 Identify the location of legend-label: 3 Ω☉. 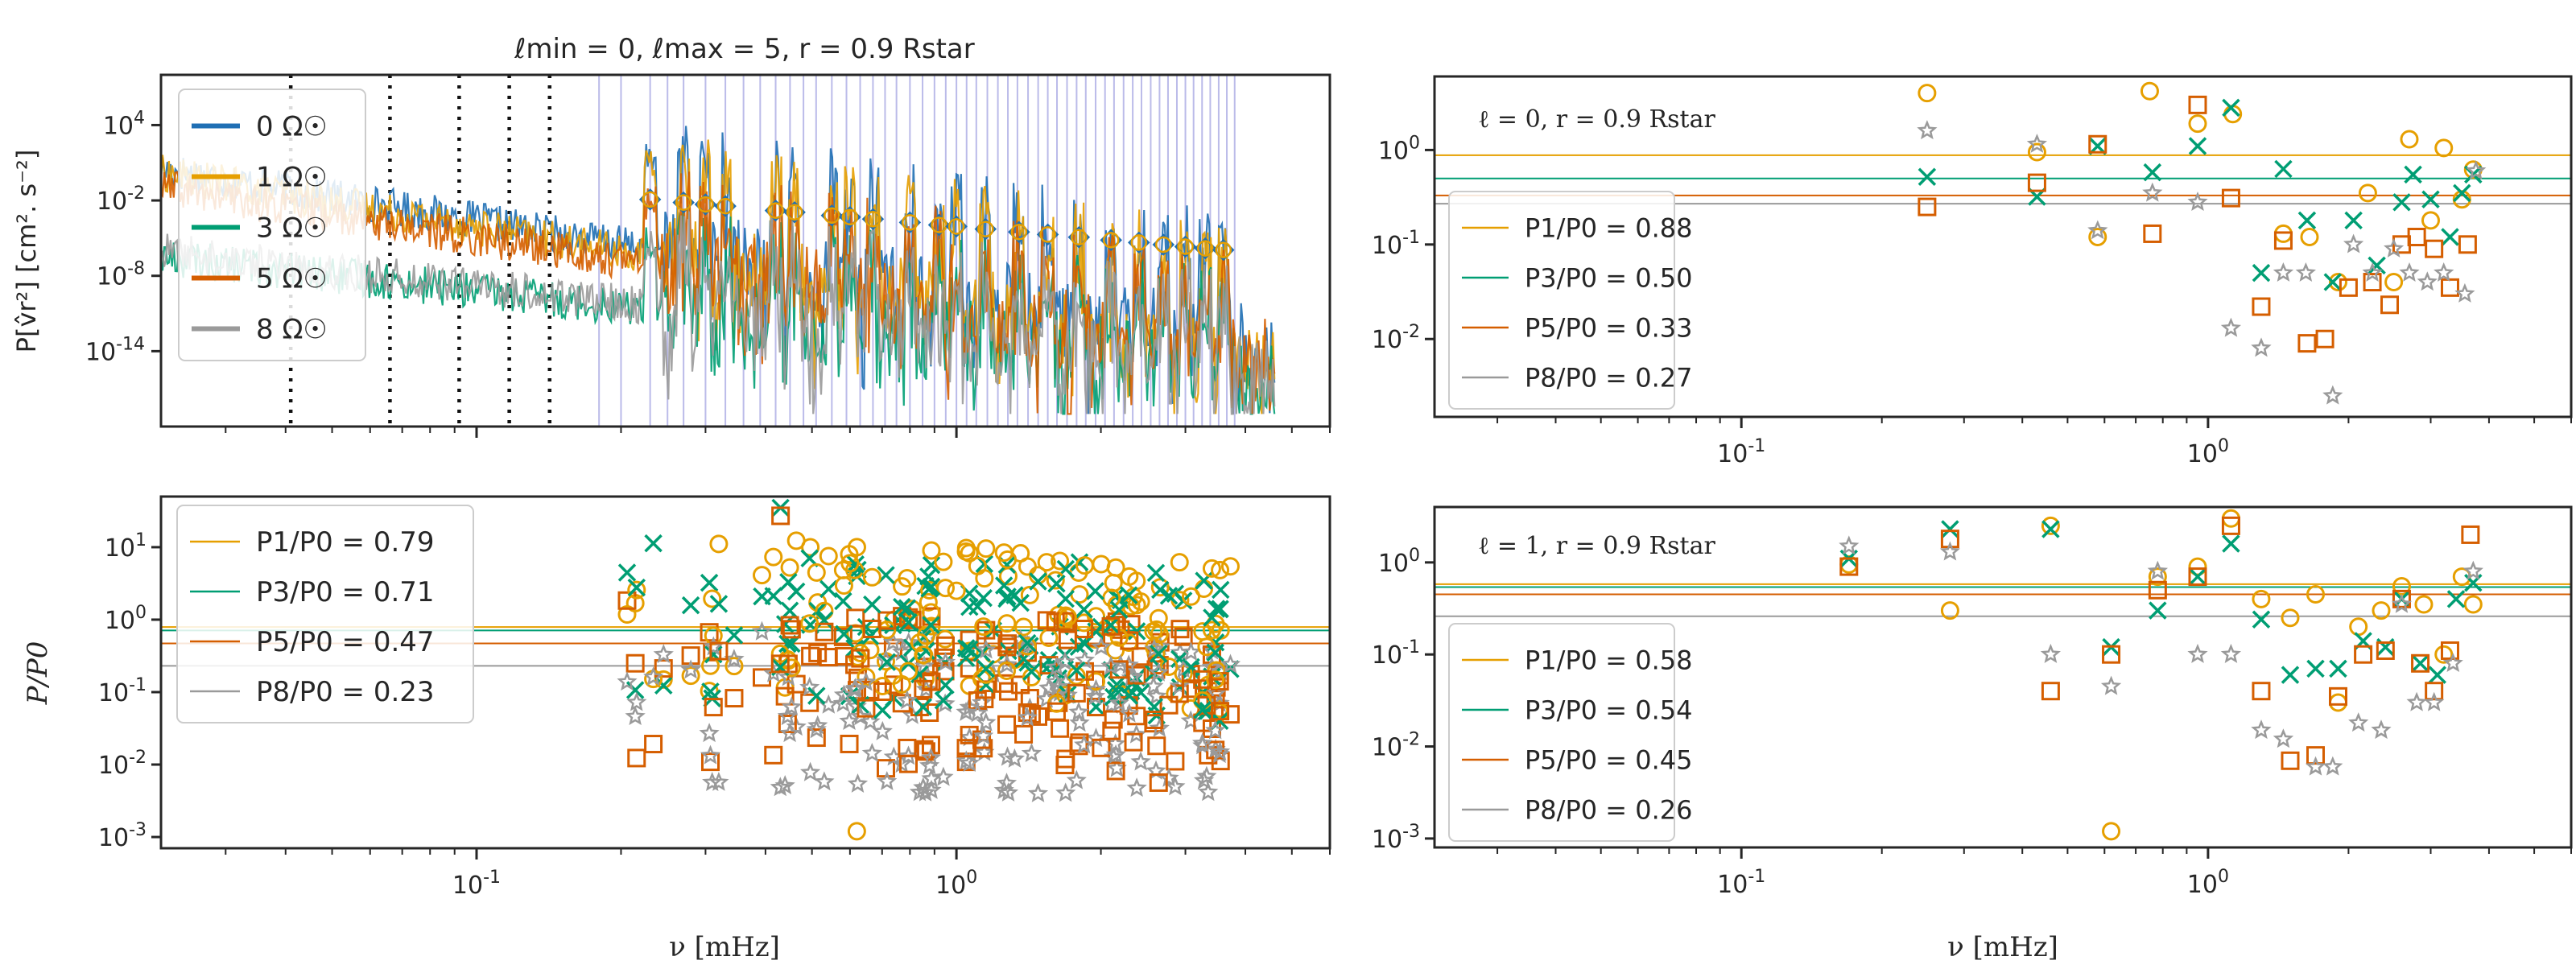
(292, 228).